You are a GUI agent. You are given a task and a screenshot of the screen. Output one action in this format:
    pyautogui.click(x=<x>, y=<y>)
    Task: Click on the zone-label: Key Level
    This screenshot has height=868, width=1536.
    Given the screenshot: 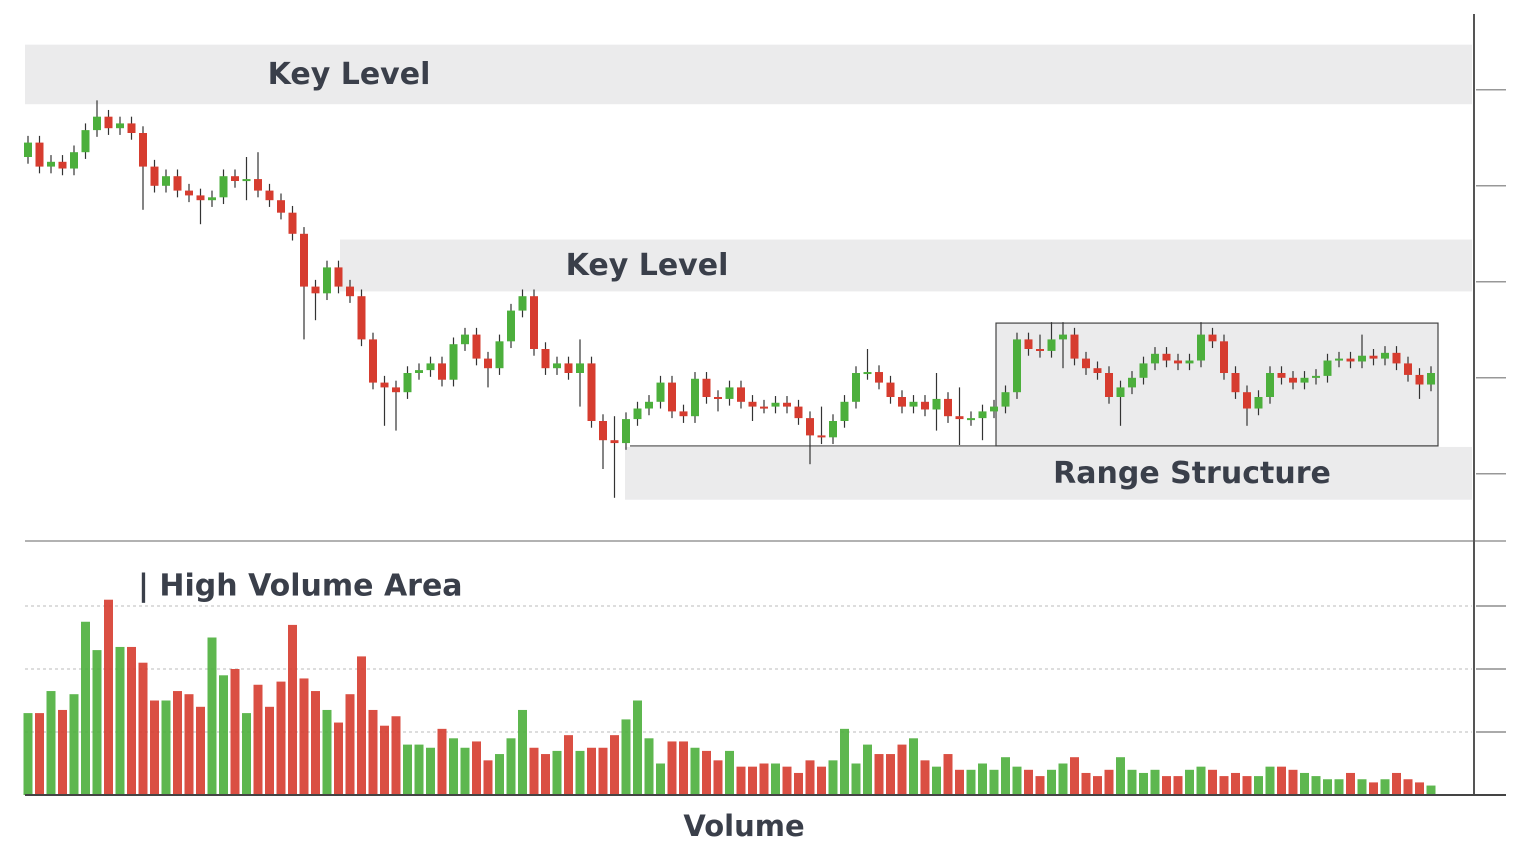 What is the action you would take?
    pyautogui.click(x=647, y=265)
    